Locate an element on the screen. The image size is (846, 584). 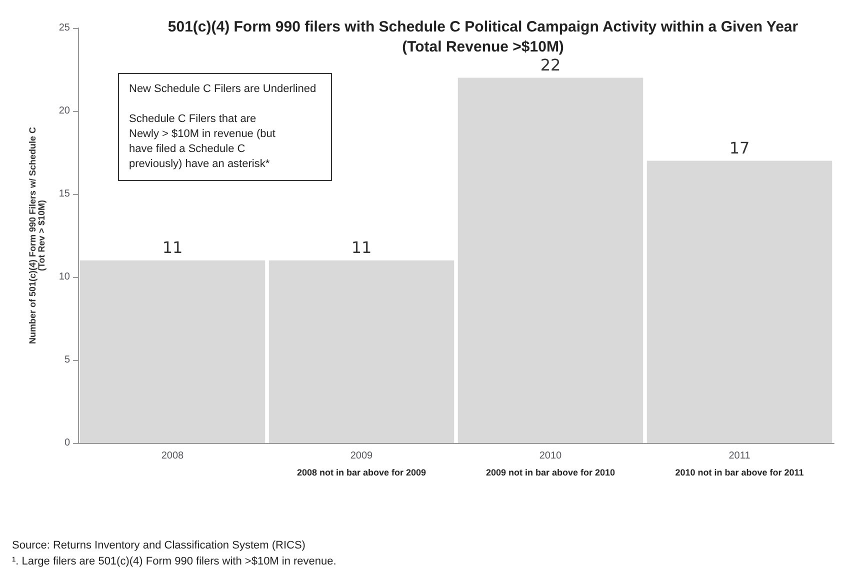
data-label: 22 is located at coordinates (550, 64).